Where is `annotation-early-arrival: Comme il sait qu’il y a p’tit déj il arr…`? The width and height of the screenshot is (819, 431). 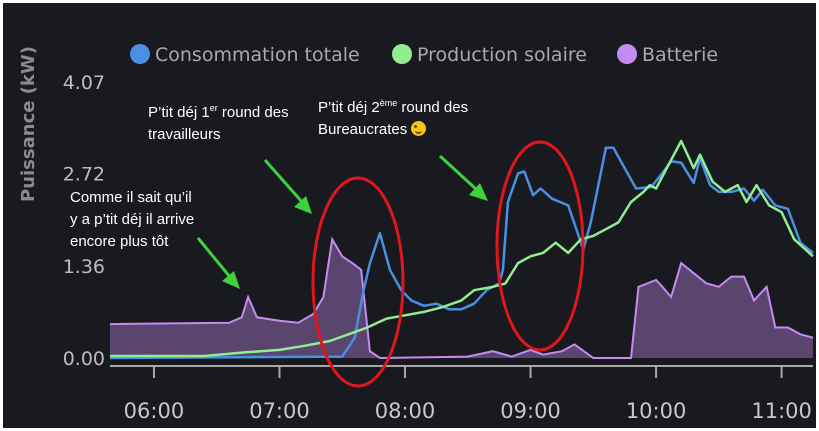 annotation-early-arrival: Comme il sait qu’il y a p’tit déj il arr… is located at coordinates (132, 220).